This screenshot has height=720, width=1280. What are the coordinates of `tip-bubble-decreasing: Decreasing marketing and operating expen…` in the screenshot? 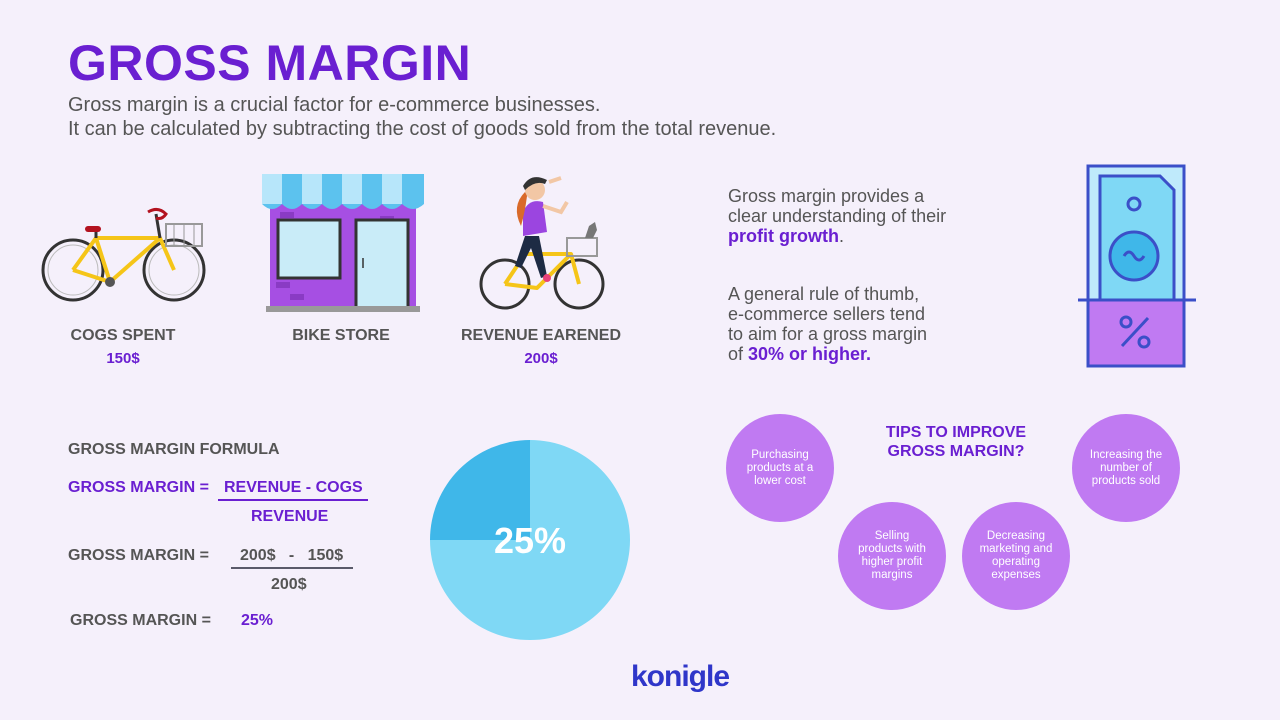 It's located at (1016, 556).